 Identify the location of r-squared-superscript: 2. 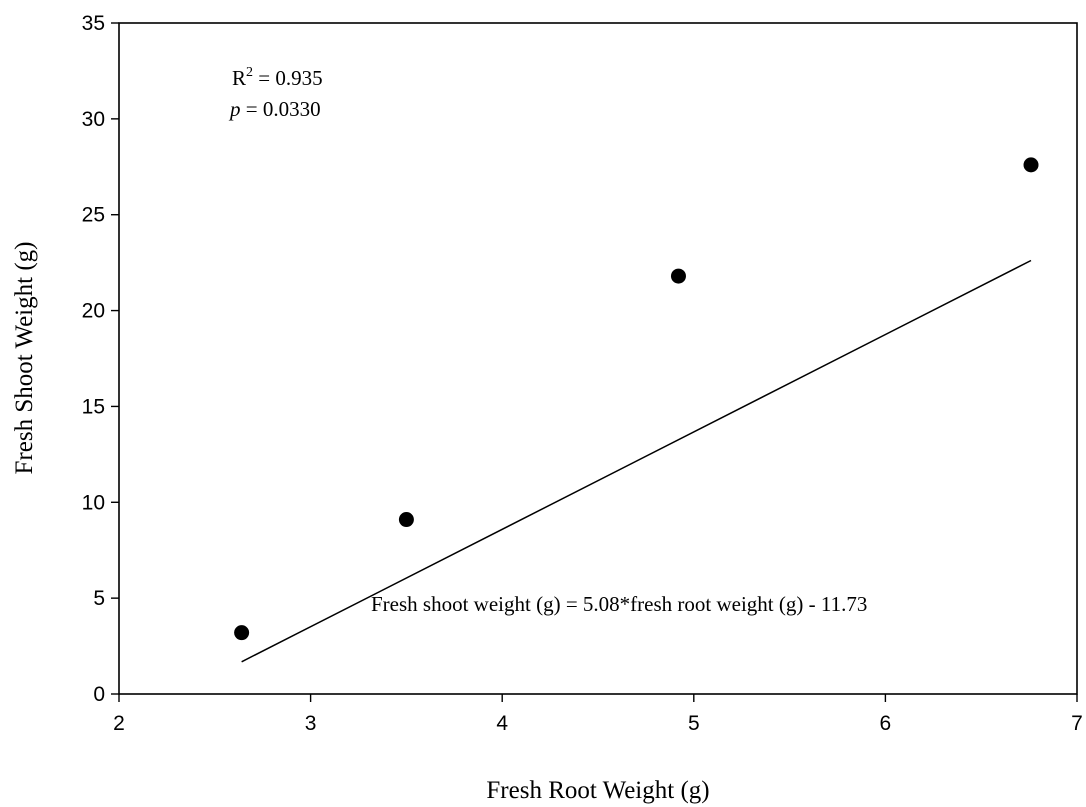
(249, 72).